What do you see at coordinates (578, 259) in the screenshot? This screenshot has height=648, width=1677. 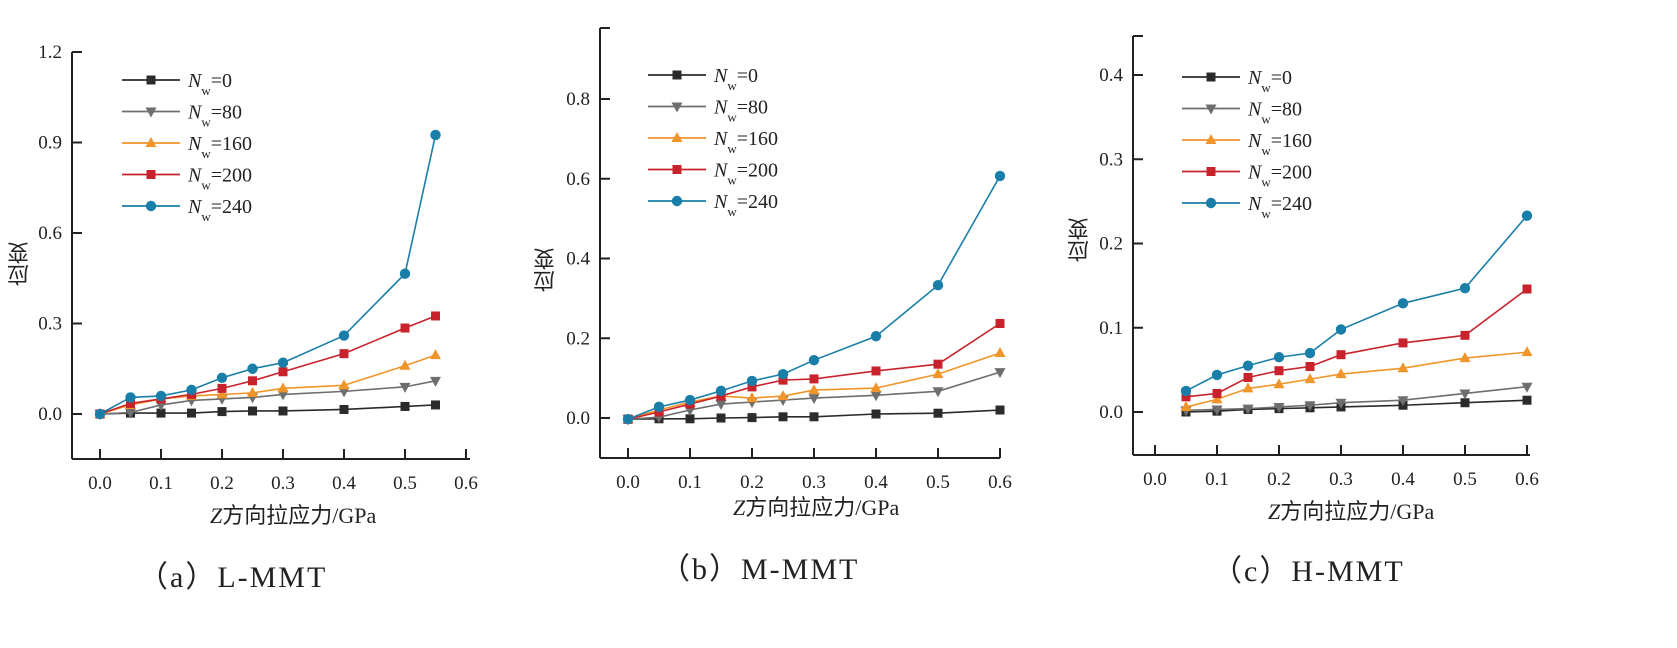 I see `y-tick-label: 0.4` at bounding box center [578, 259].